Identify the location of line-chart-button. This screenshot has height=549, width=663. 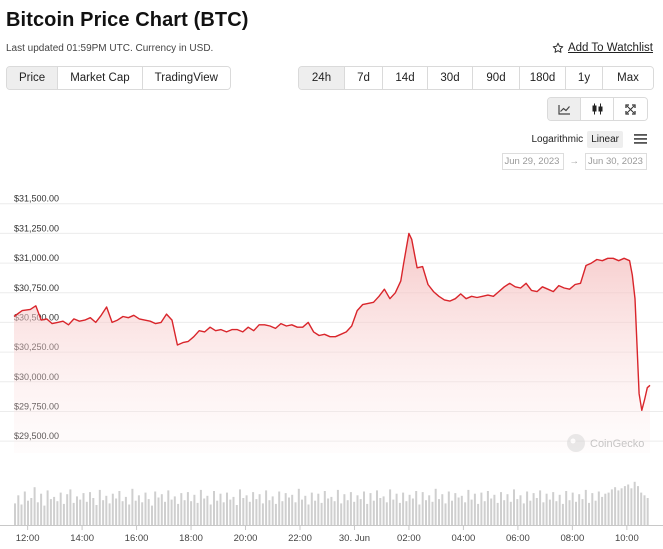
(564, 109).